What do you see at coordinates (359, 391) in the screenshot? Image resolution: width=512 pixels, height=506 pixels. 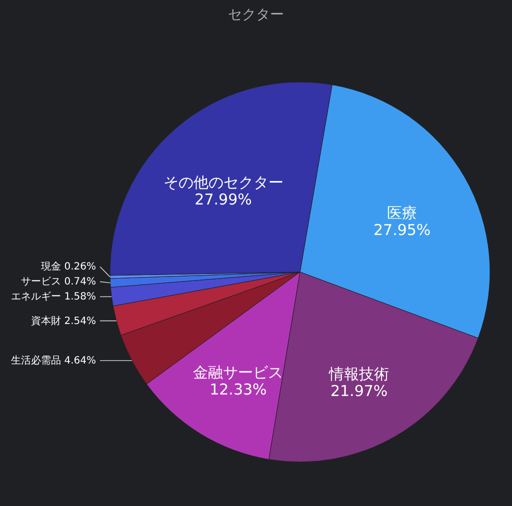 I see `data-label: 21.97%` at bounding box center [359, 391].